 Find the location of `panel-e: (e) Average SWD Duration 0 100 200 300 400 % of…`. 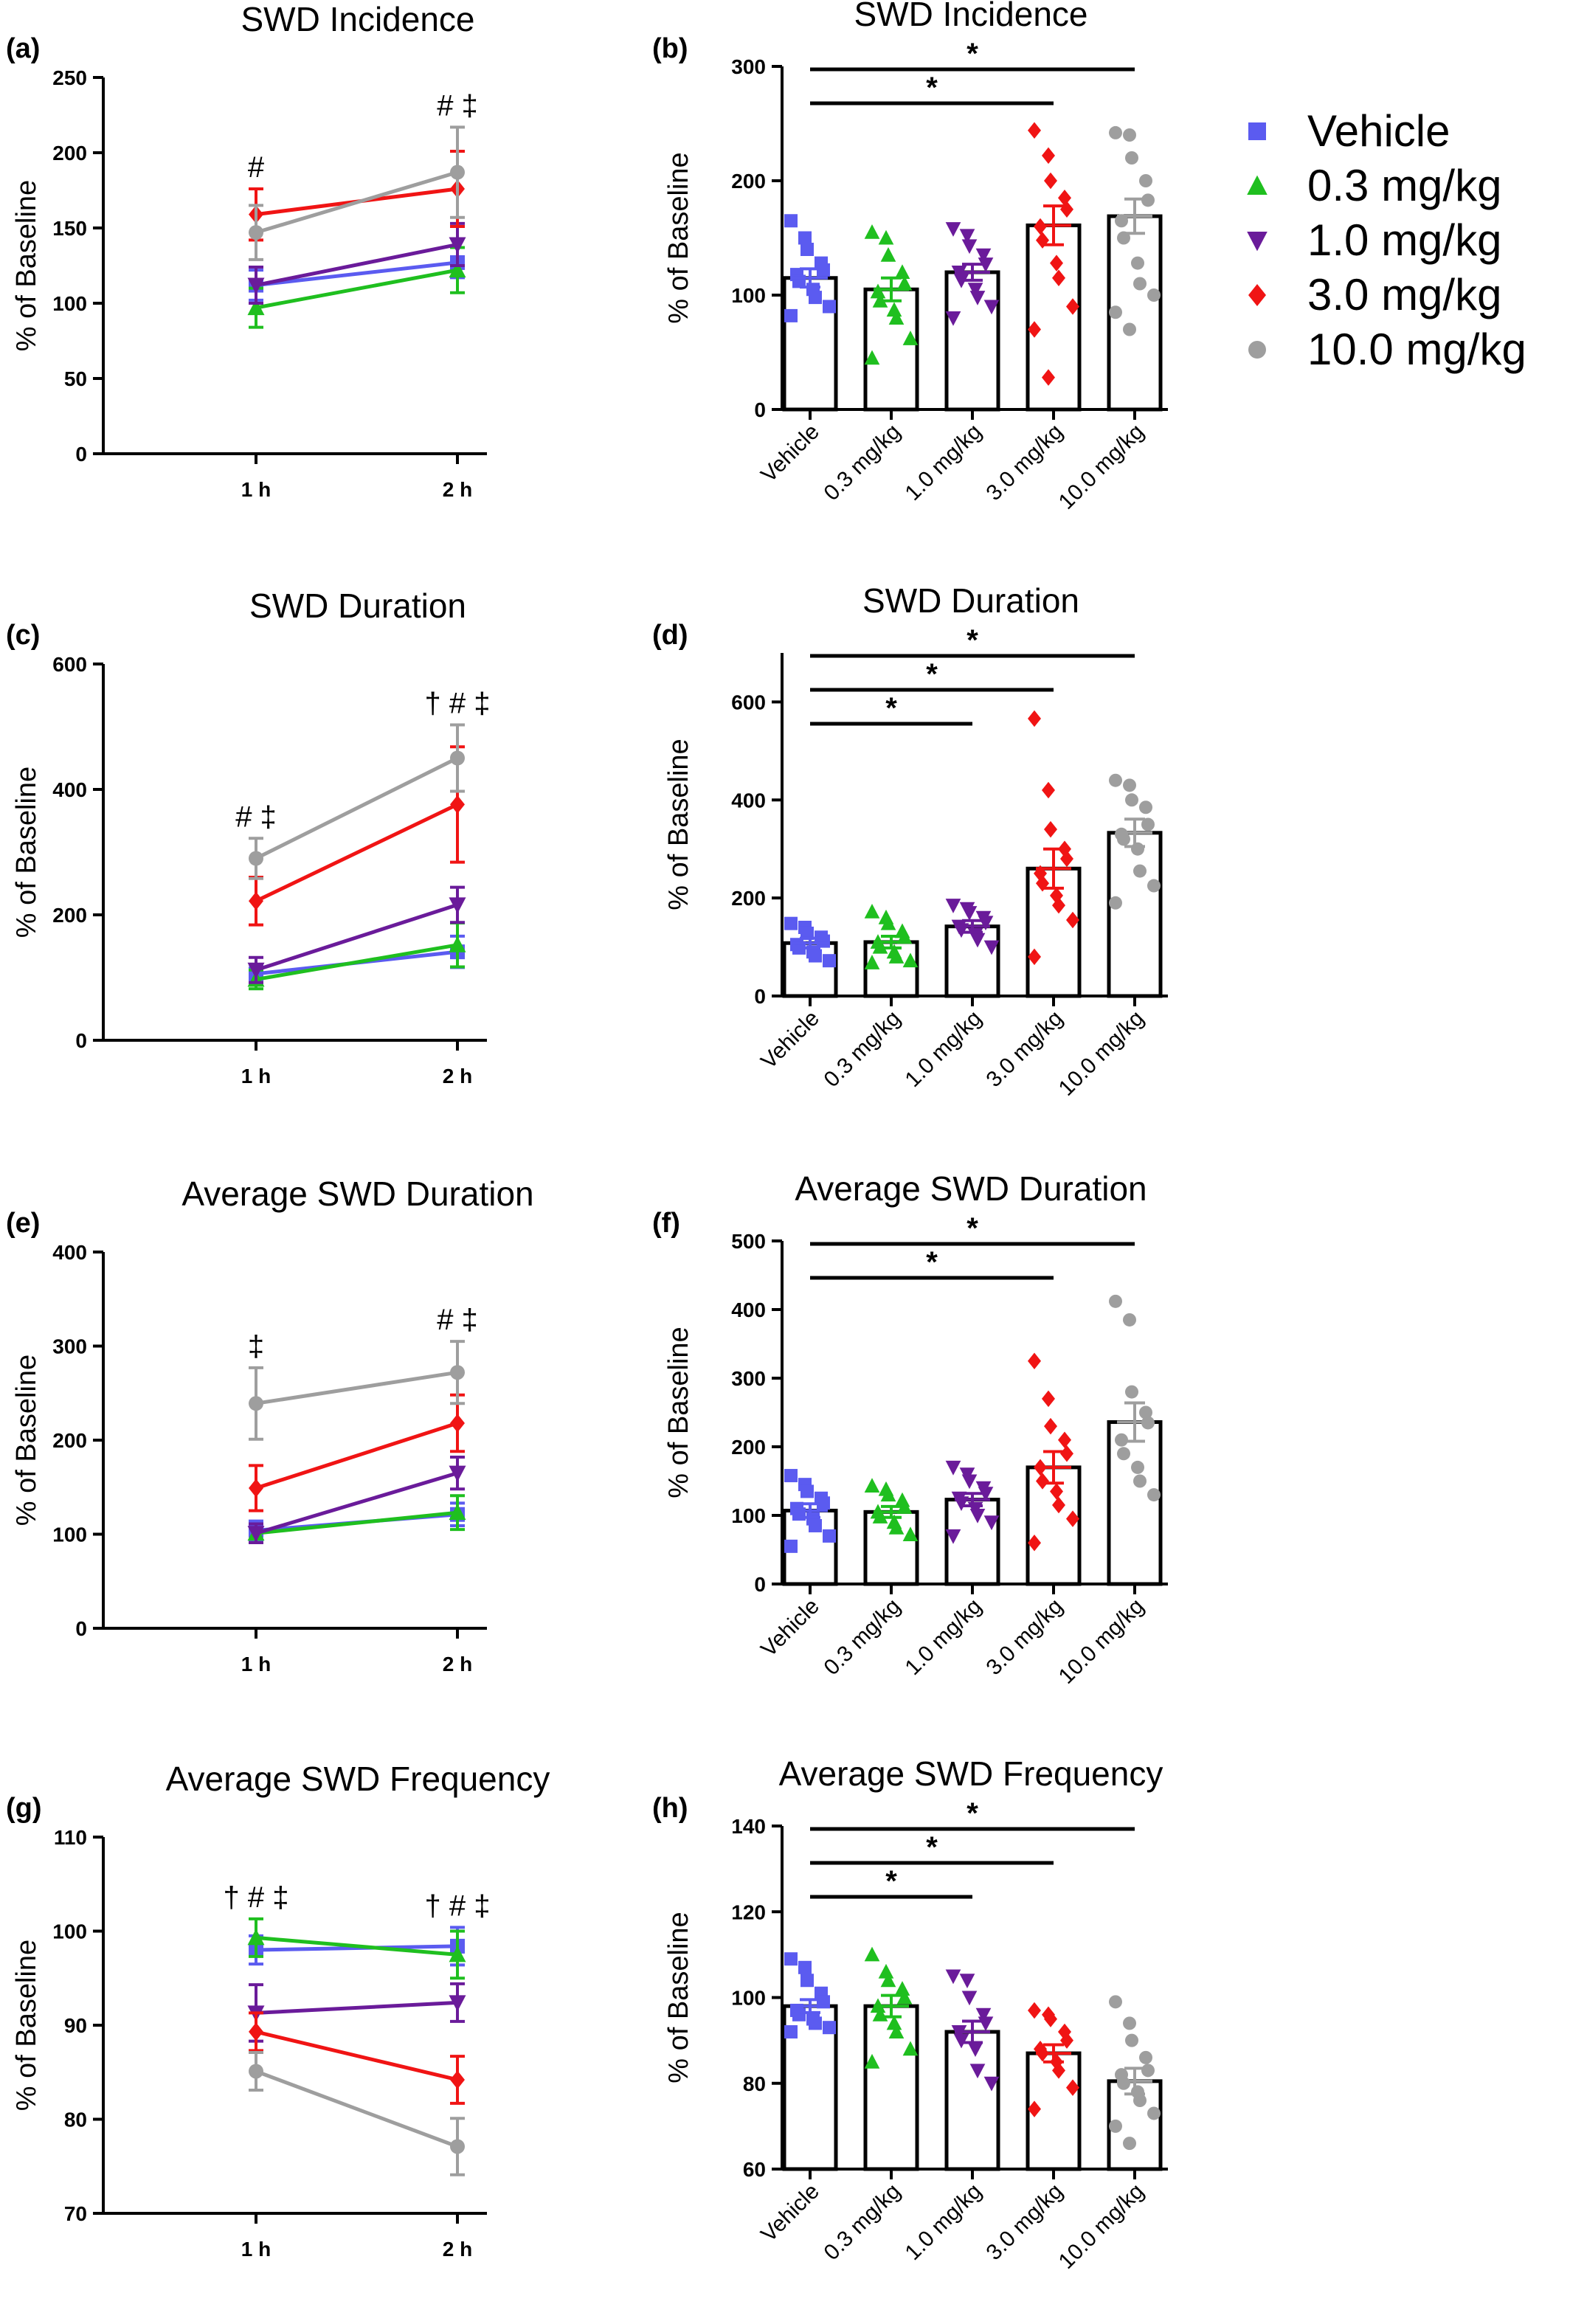

panel-e: (e) Average SWD Duration 0 100 200 300 400 % of… is located at coordinates (270, 1425).